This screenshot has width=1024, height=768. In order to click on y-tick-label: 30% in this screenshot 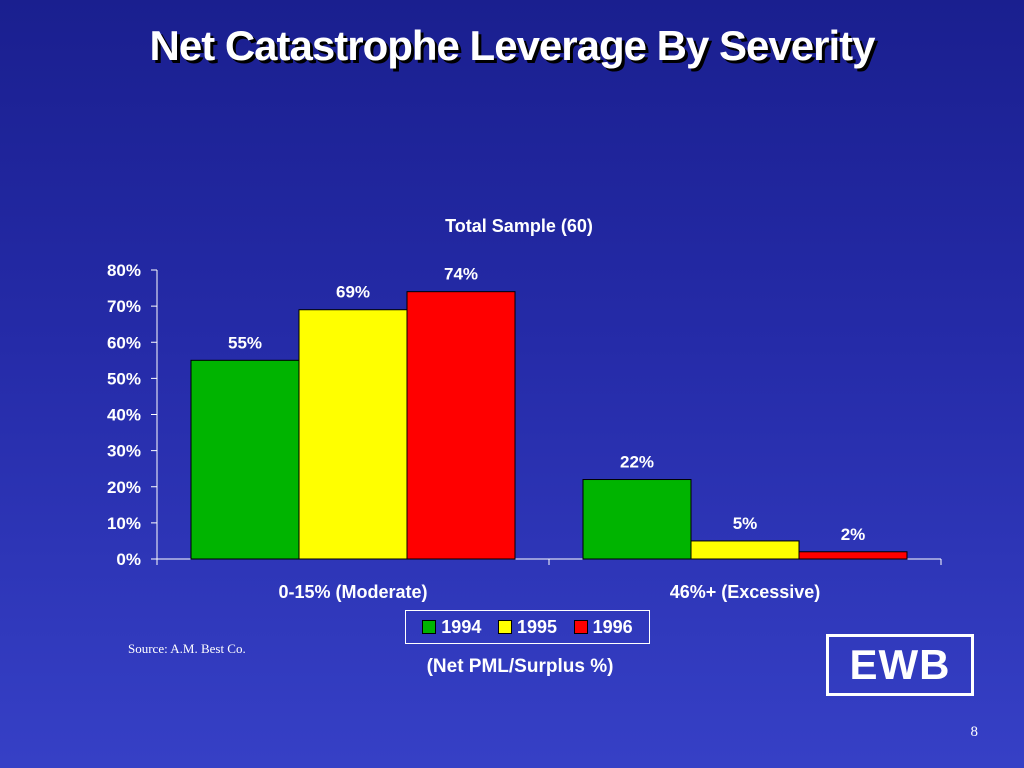, I will do `click(124, 451)`.